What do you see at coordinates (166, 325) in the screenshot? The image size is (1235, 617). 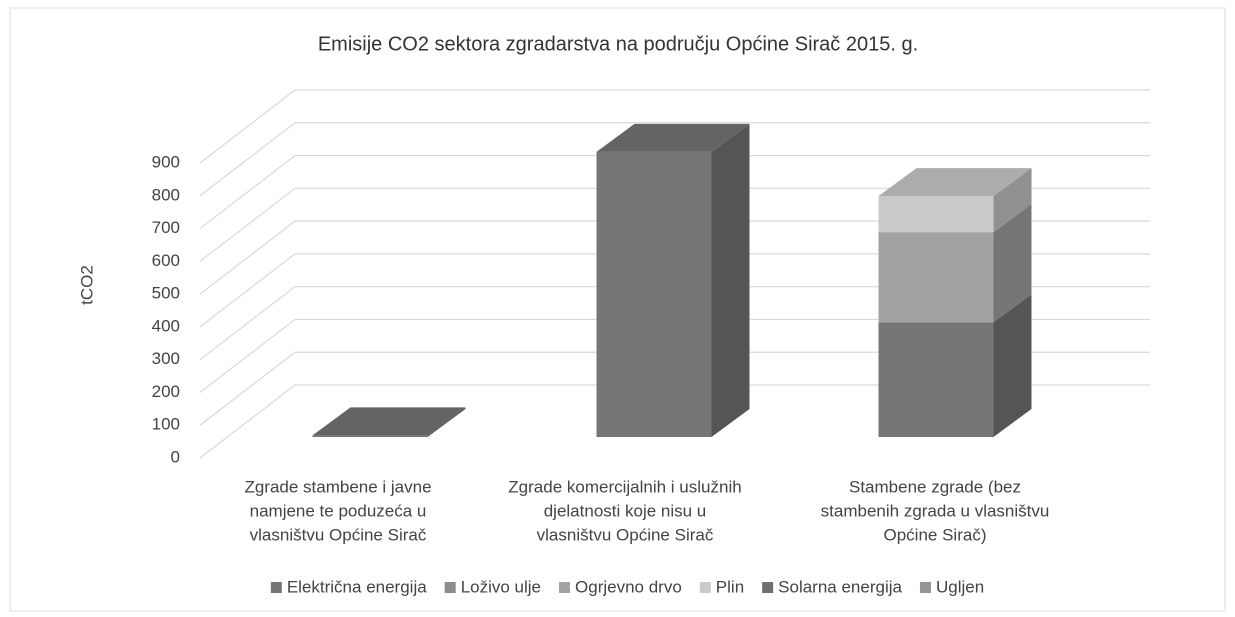 I see `y-tick-label: 400` at bounding box center [166, 325].